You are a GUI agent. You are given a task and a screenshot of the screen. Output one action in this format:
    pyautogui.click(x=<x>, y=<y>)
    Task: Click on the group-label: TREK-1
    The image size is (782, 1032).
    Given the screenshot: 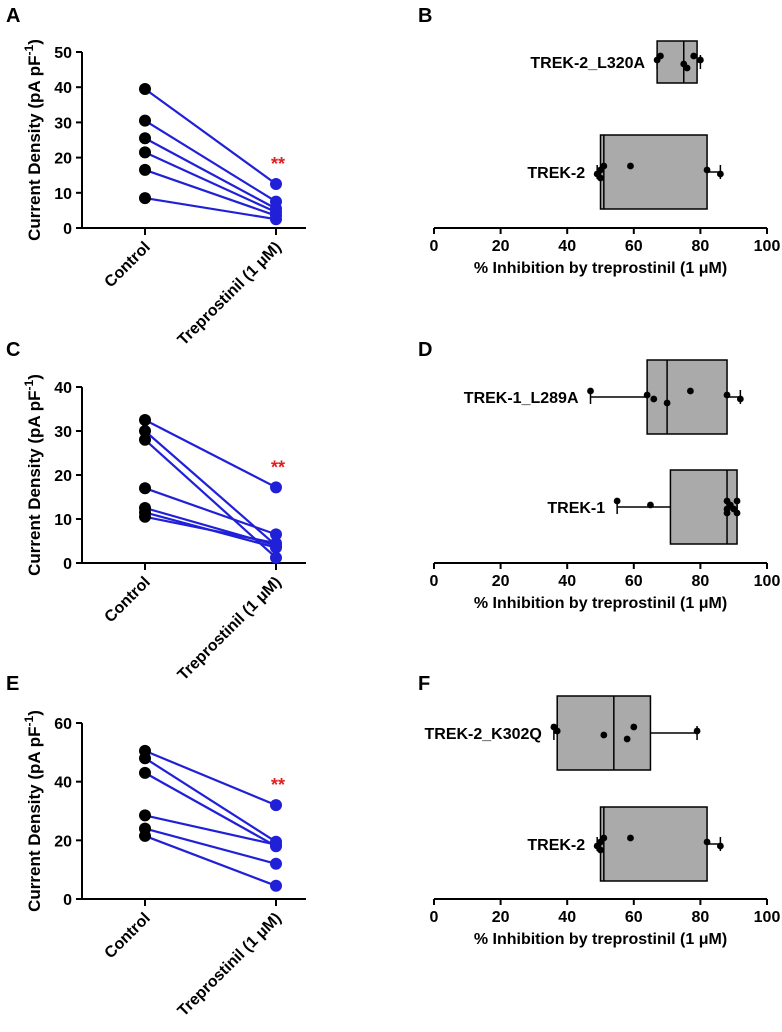 What is the action you would take?
    pyautogui.click(x=576, y=508)
    